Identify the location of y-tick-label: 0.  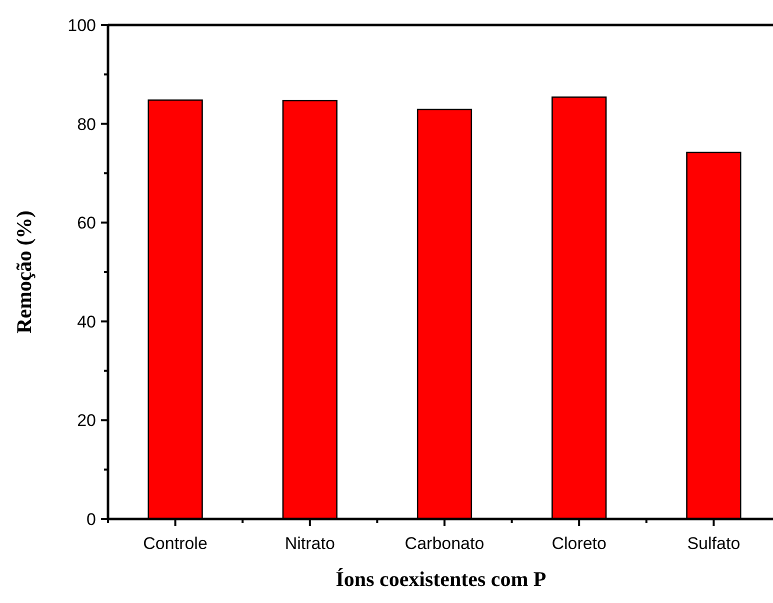
(91, 519).